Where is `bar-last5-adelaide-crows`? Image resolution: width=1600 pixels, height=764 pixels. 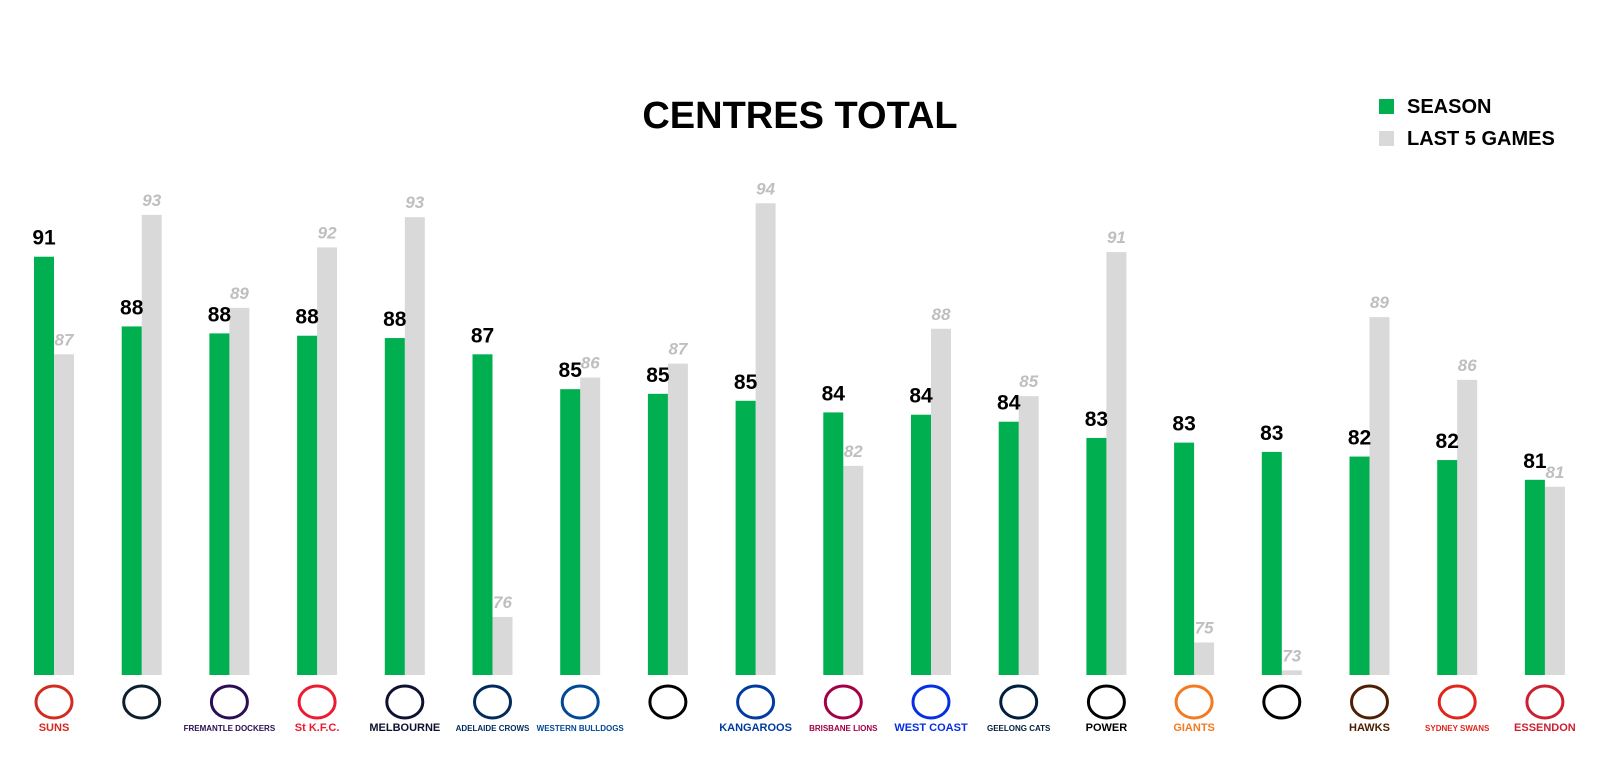 bar-last5-adelaide-crows is located at coordinates (502, 645).